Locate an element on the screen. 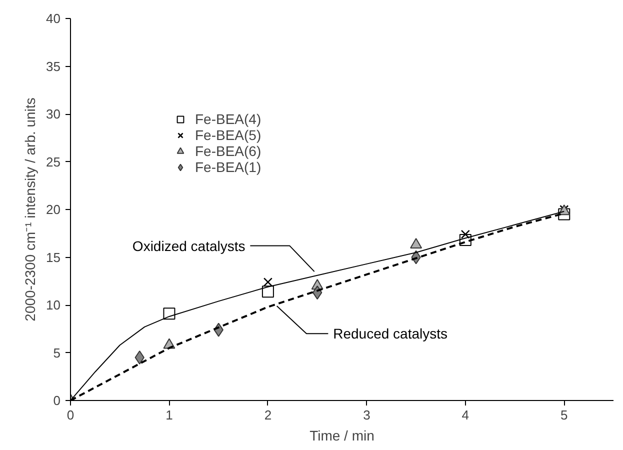 The width and height of the screenshot is (623, 450). x-tick-label: 5 is located at coordinates (564, 415).